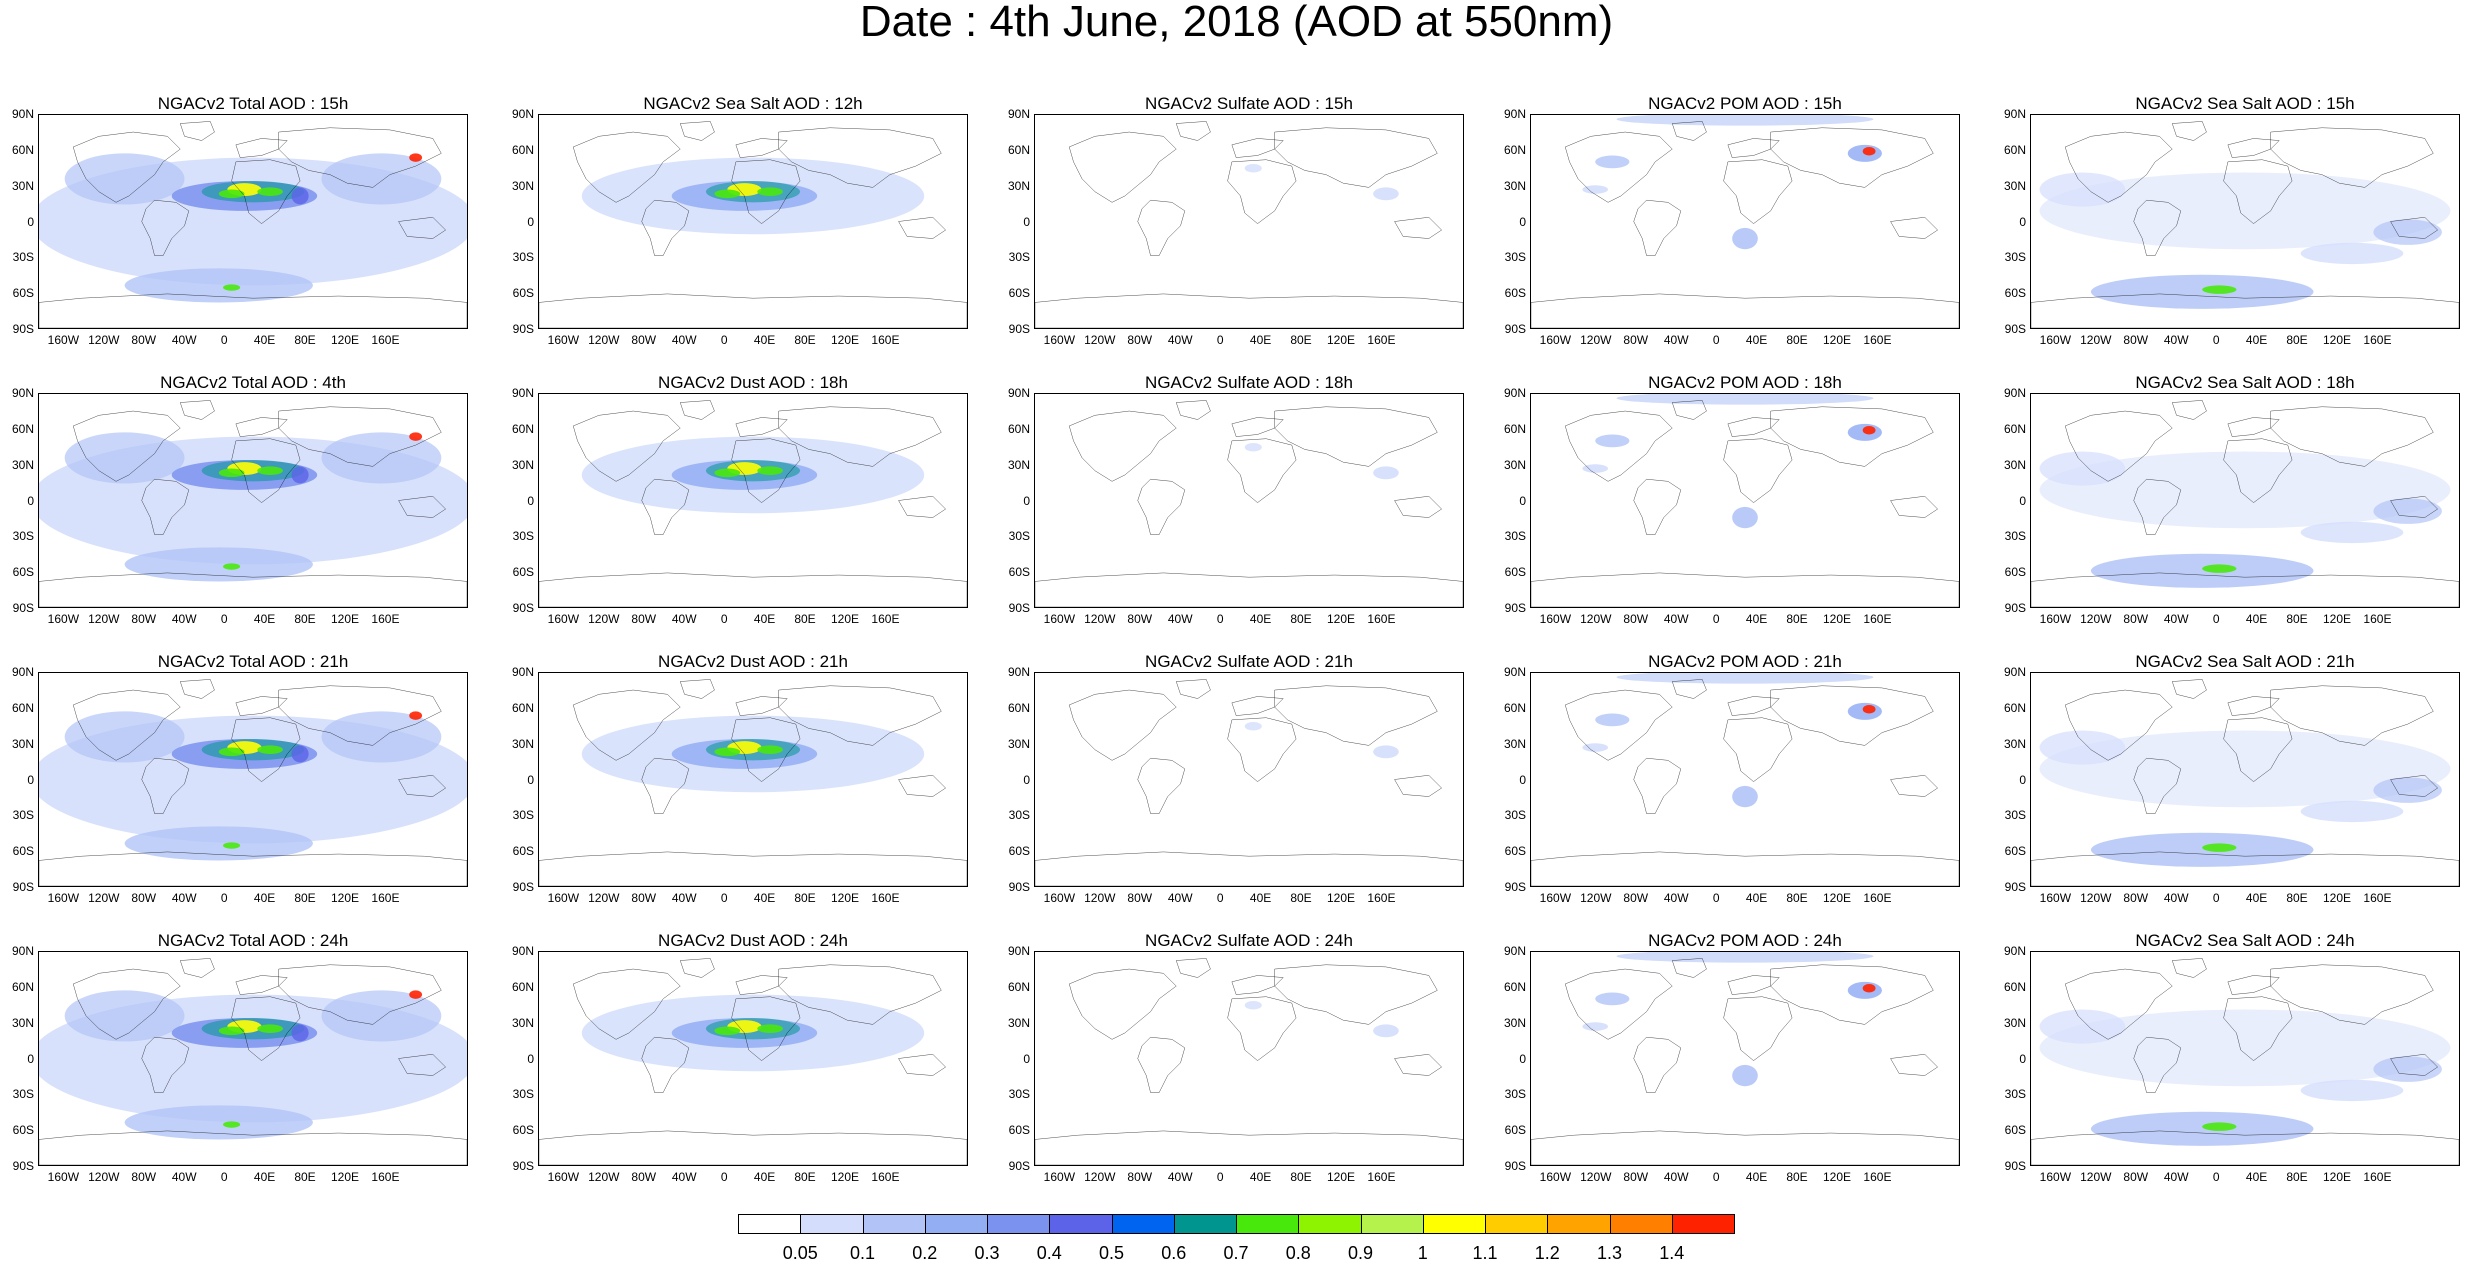 This screenshot has width=2473, height=1263. Describe the element at coordinates (2245, 221) in the screenshot. I see `map-frame` at that location.